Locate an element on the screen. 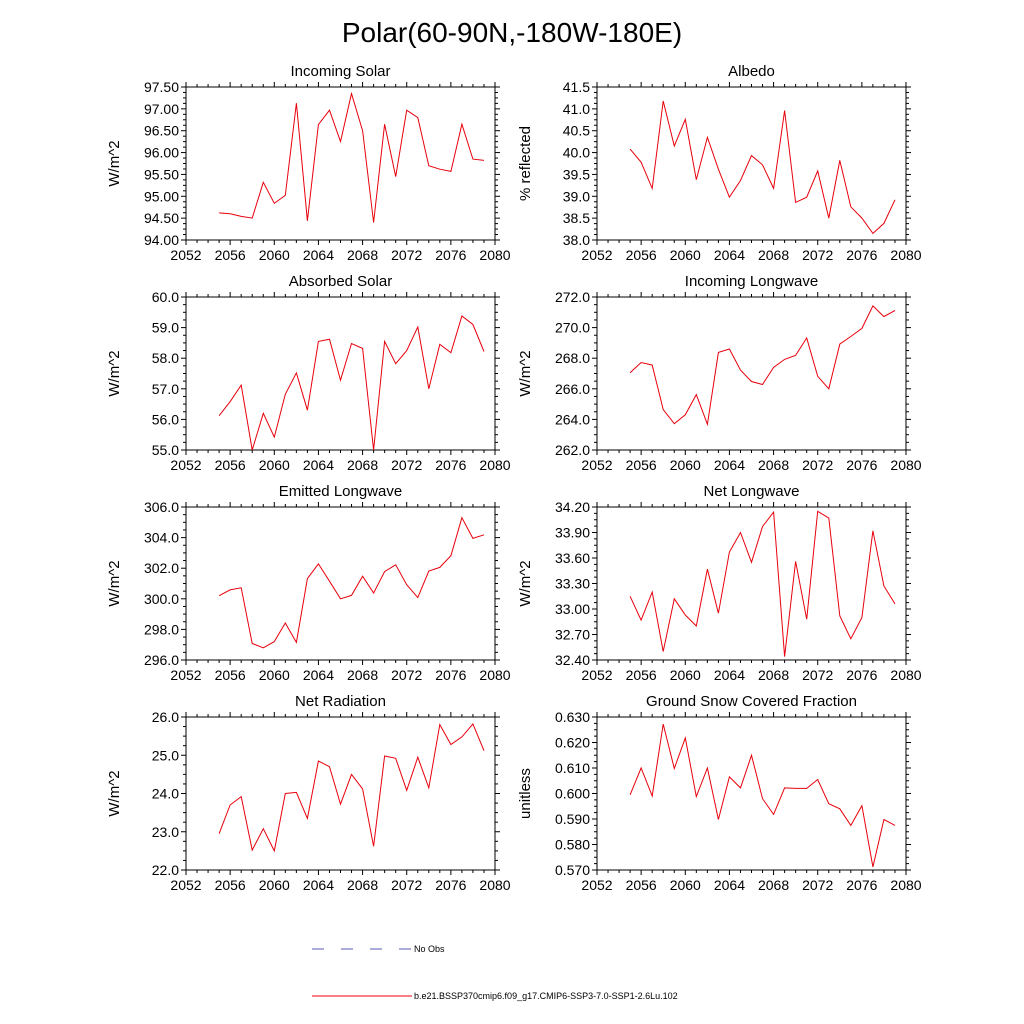 The height and width of the screenshot is (1024, 1024). y-tick-label: 300.0 is located at coordinates (161, 599).